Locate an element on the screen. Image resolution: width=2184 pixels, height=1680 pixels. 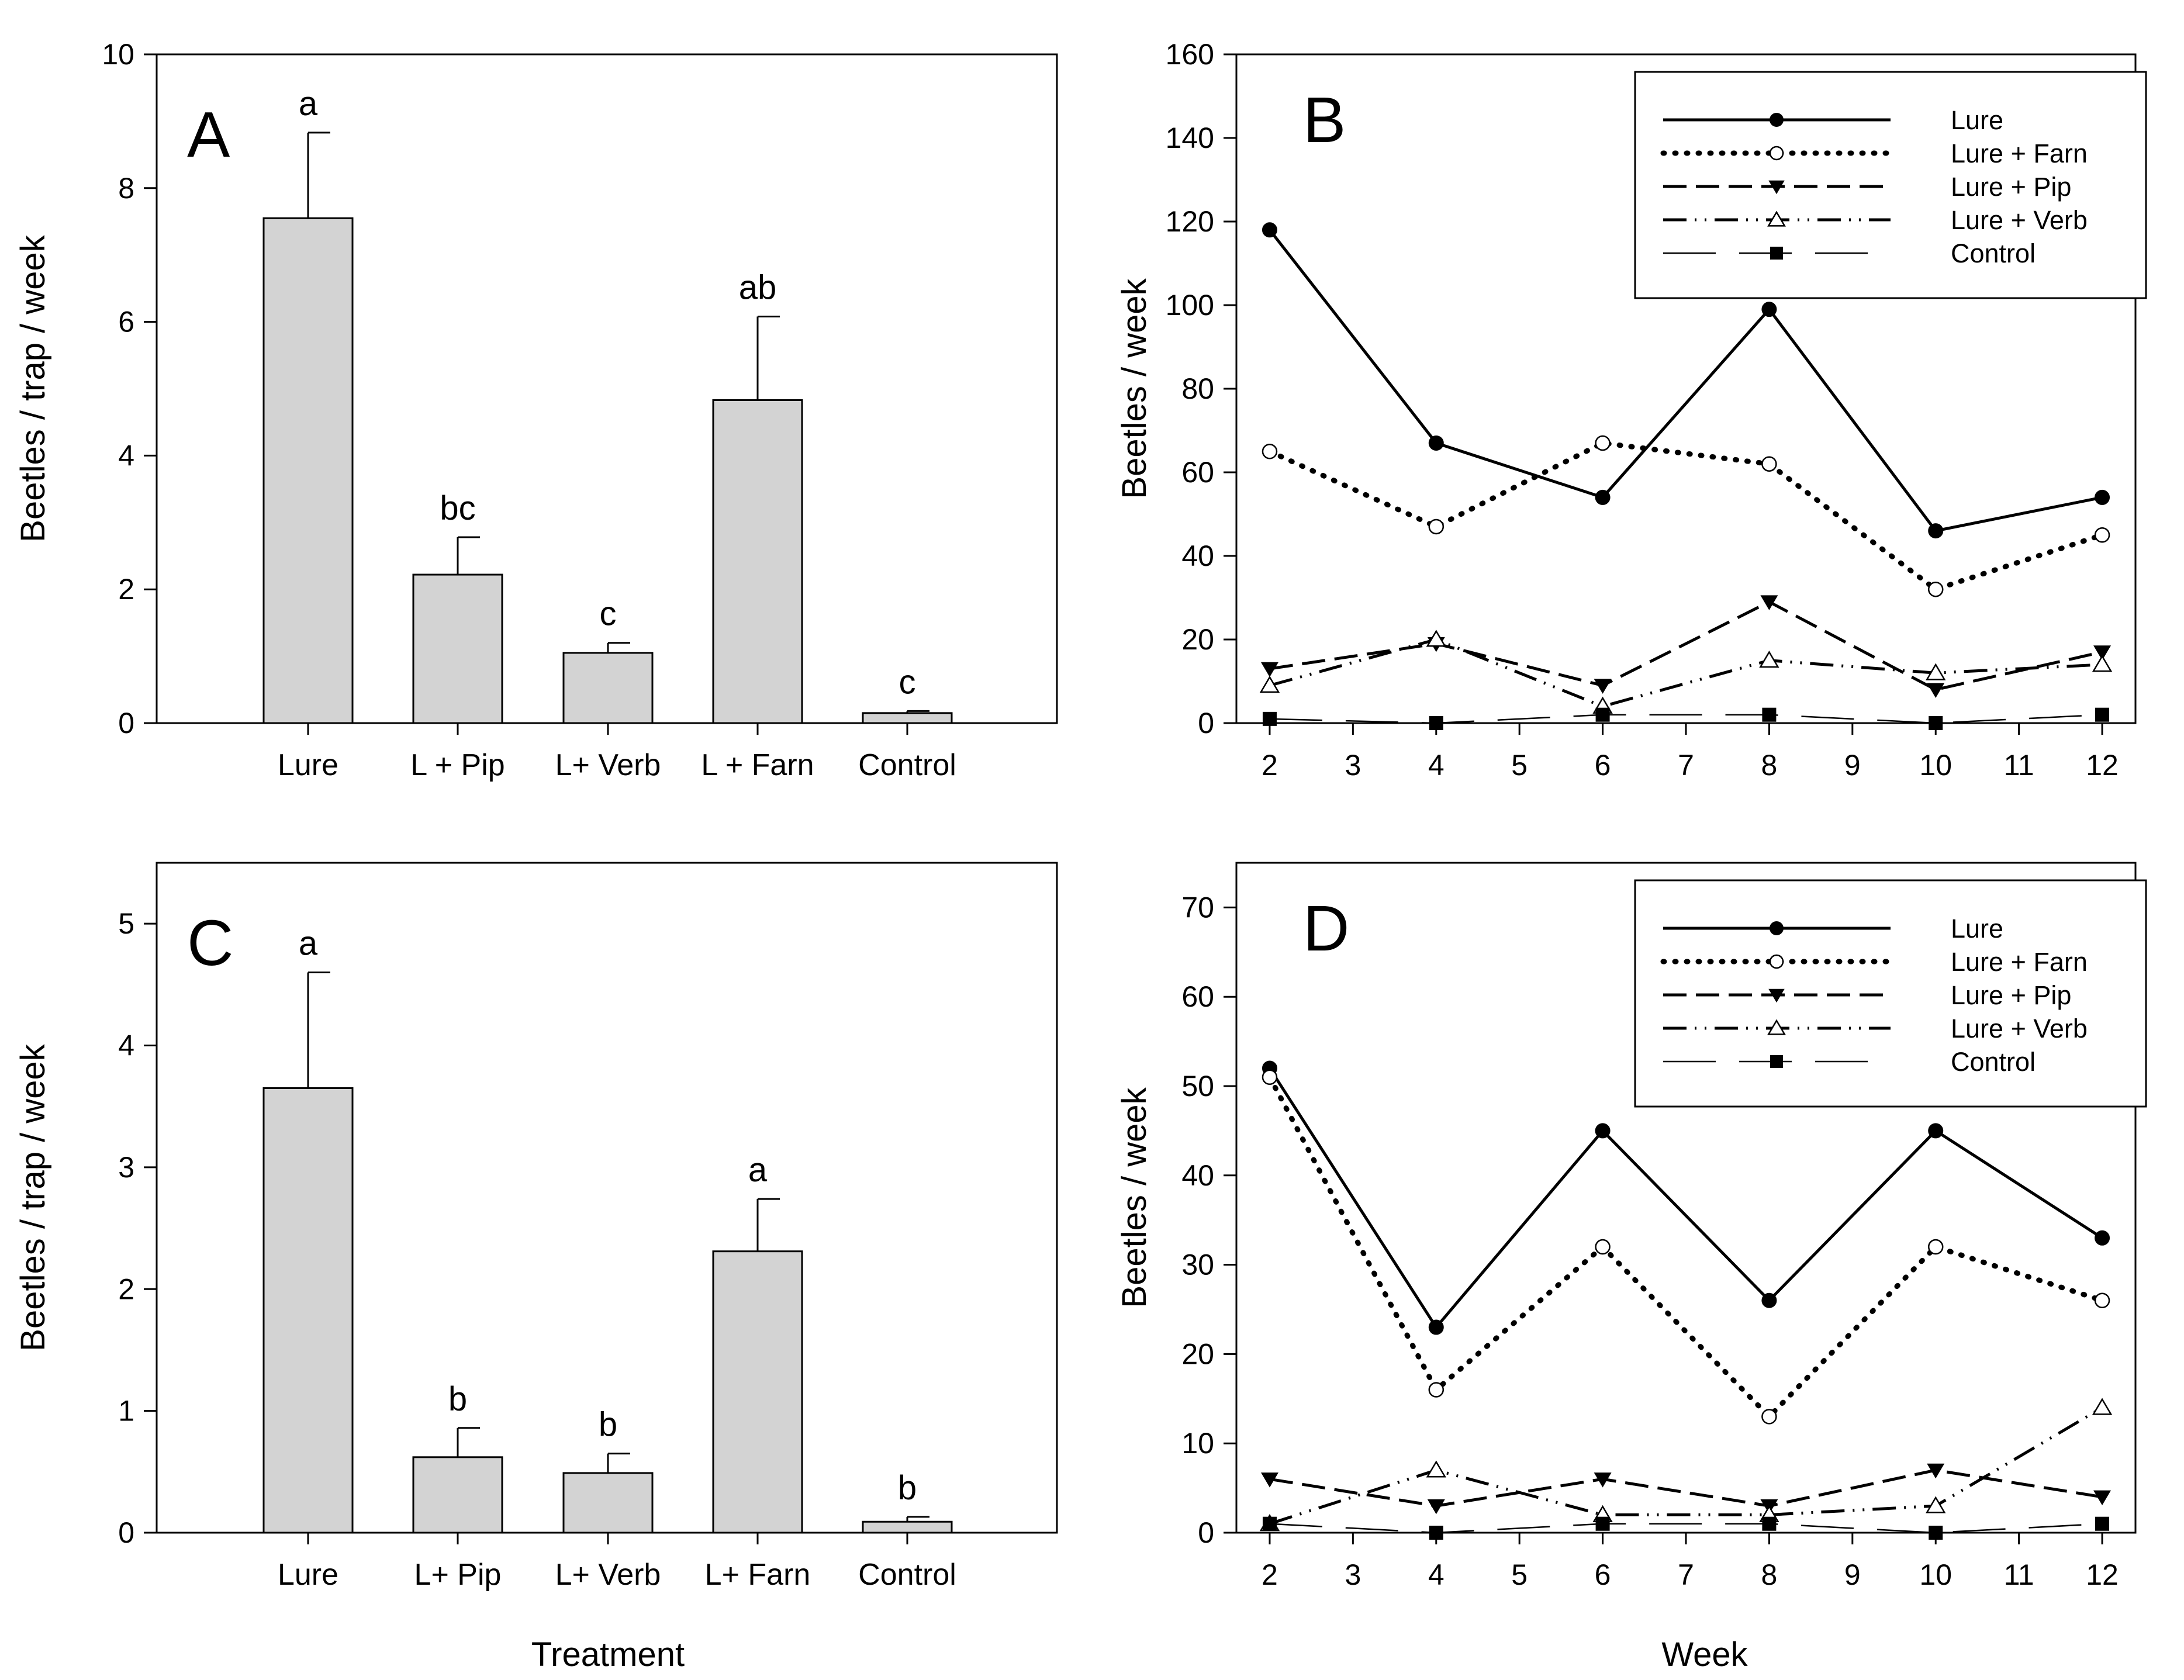
category-label: L+ Verb is located at coordinates (608, 1575).